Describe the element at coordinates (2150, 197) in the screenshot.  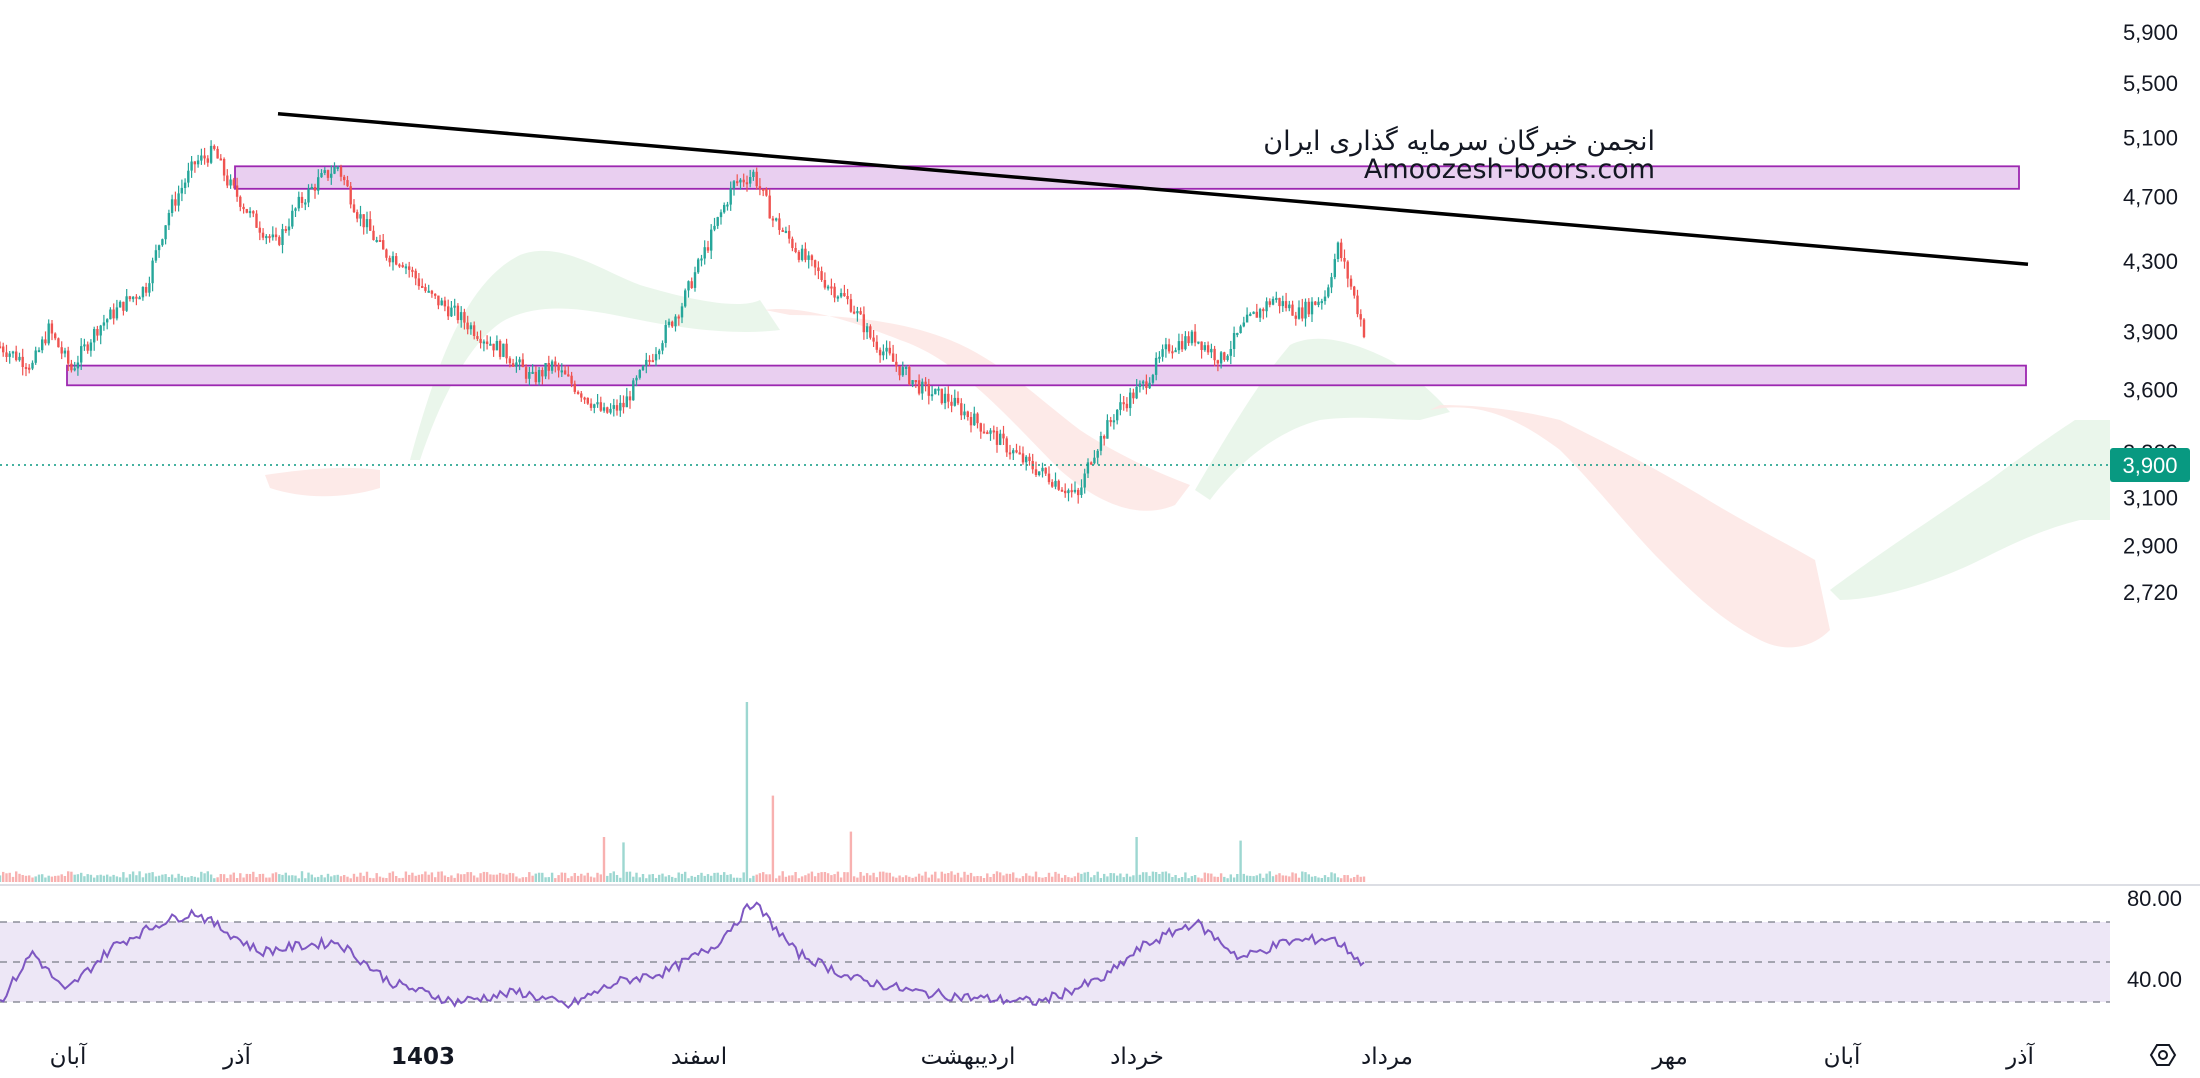
I see `price-tick-label: 4,700` at that location.